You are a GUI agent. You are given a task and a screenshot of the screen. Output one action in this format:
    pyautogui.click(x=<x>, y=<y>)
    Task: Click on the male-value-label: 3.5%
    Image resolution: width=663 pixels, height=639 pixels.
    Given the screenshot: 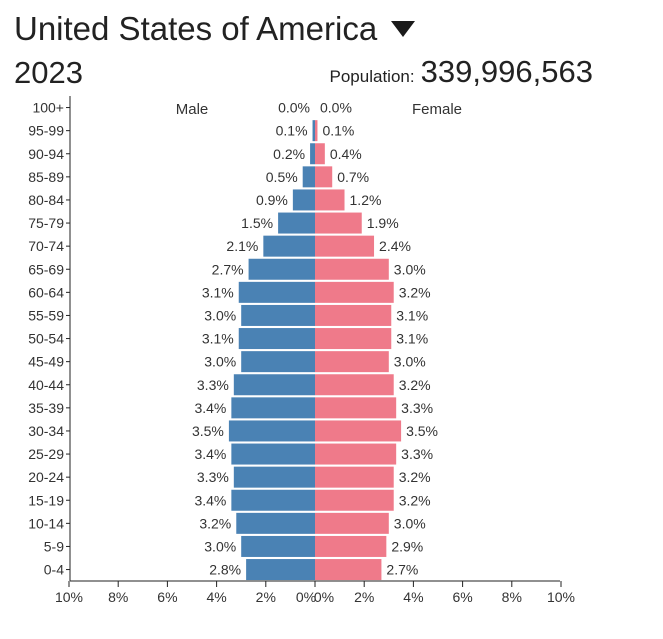 What is the action you would take?
    pyautogui.click(x=208, y=431)
    